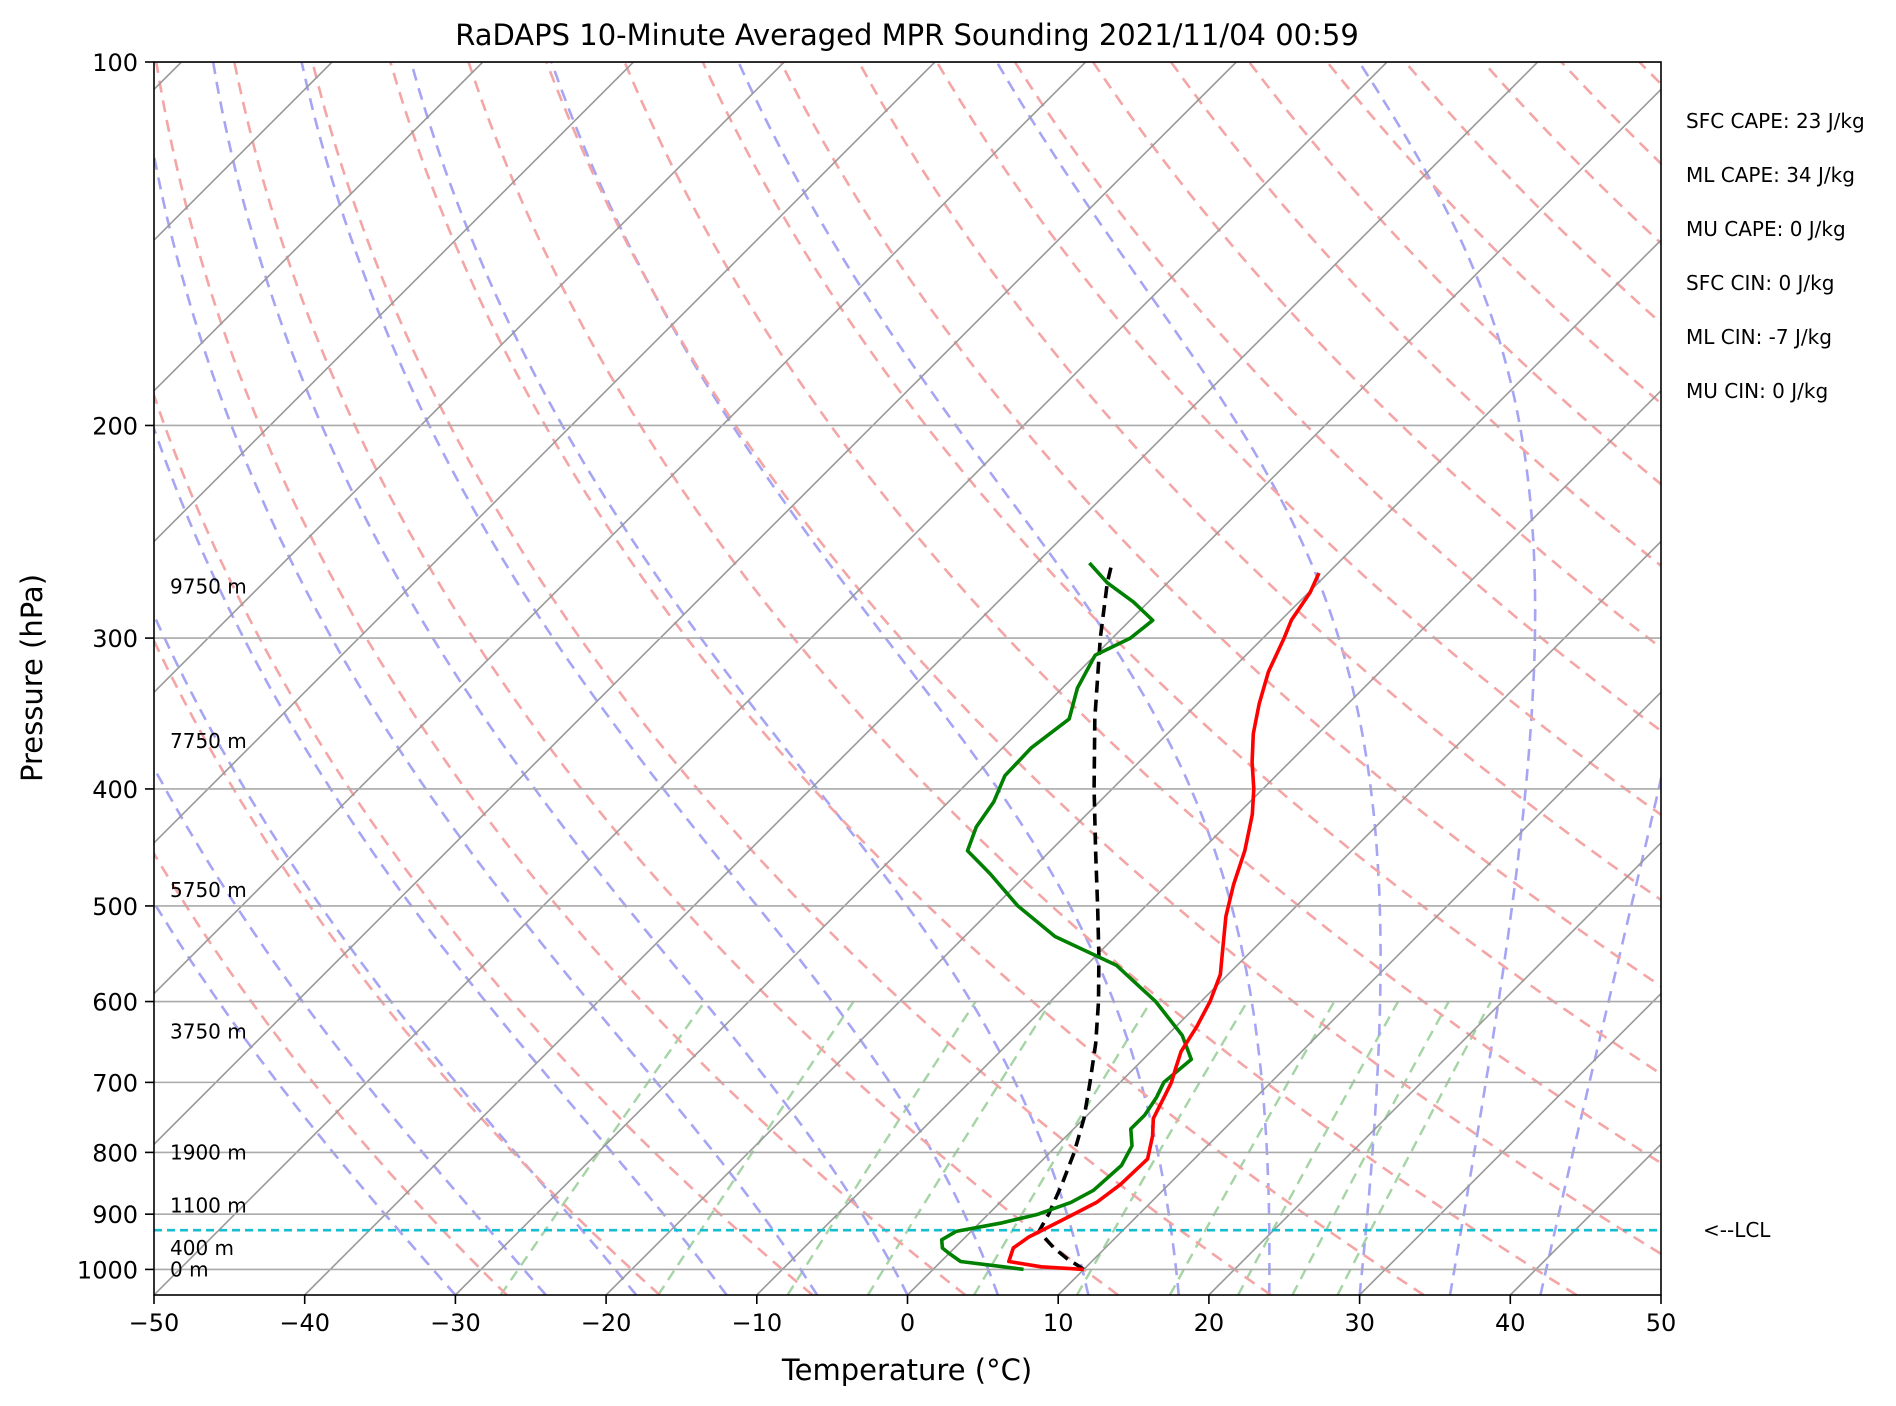 The image size is (1896, 1406). Describe the element at coordinates (208, 890) in the screenshot. I see `height-label: 5750 m` at that location.